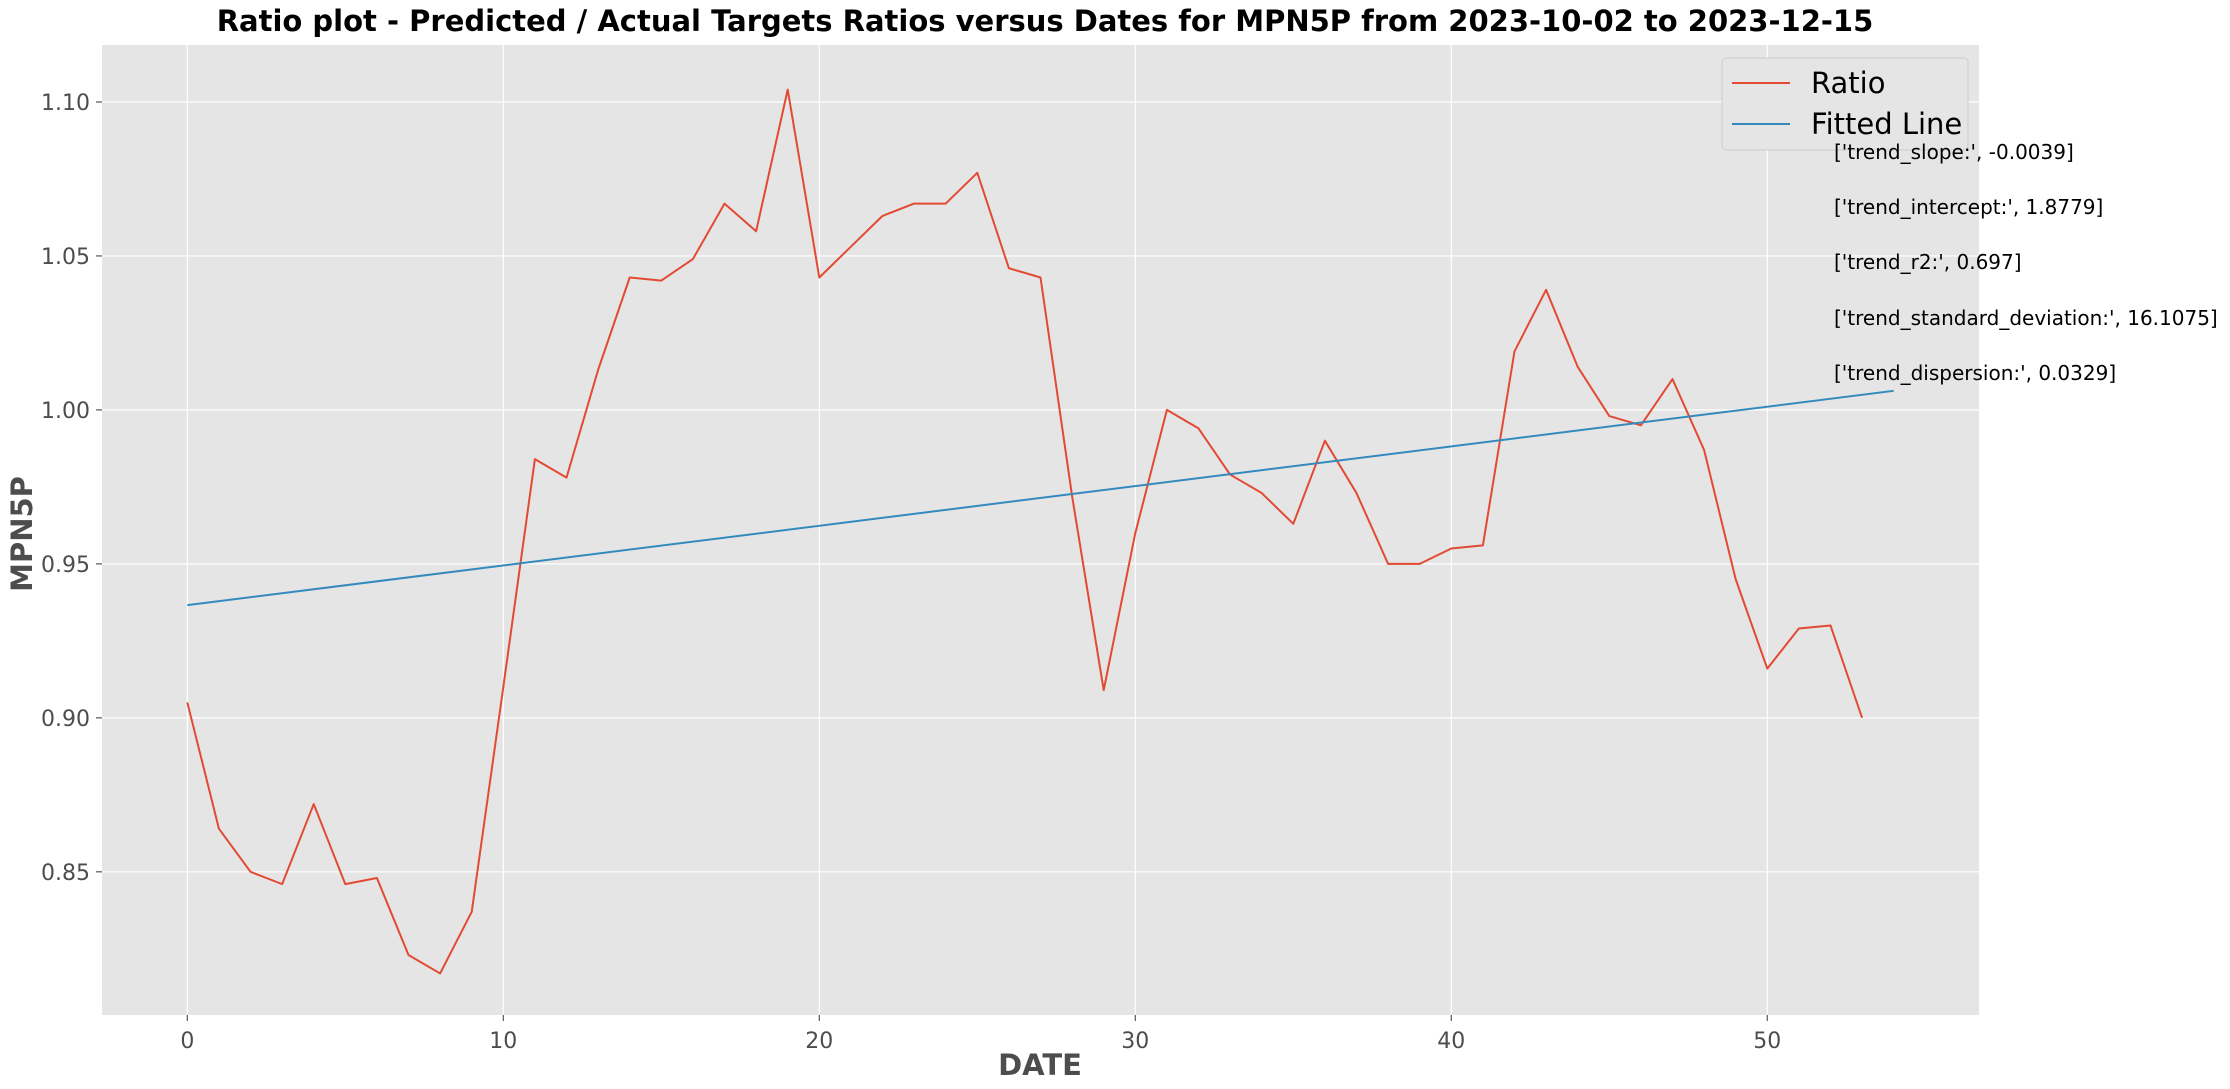 The image size is (2230, 1089). Describe the element at coordinates (1886, 124) in the screenshot. I see `legend-label-fitted-line: Fitted Line` at that location.